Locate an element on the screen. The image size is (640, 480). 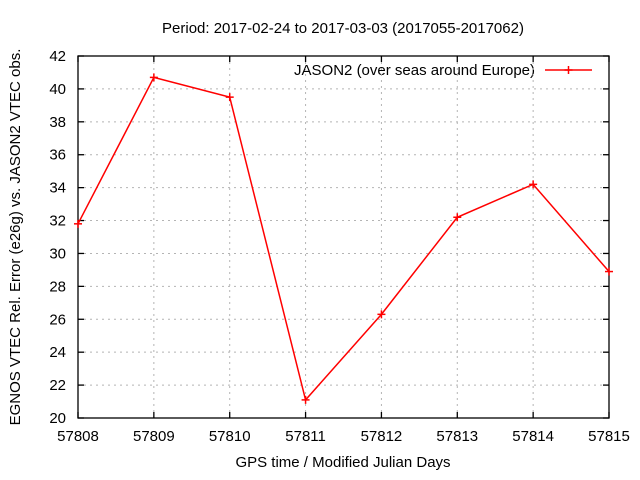
x-tick-label: 57812 is located at coordinates (382, 436).